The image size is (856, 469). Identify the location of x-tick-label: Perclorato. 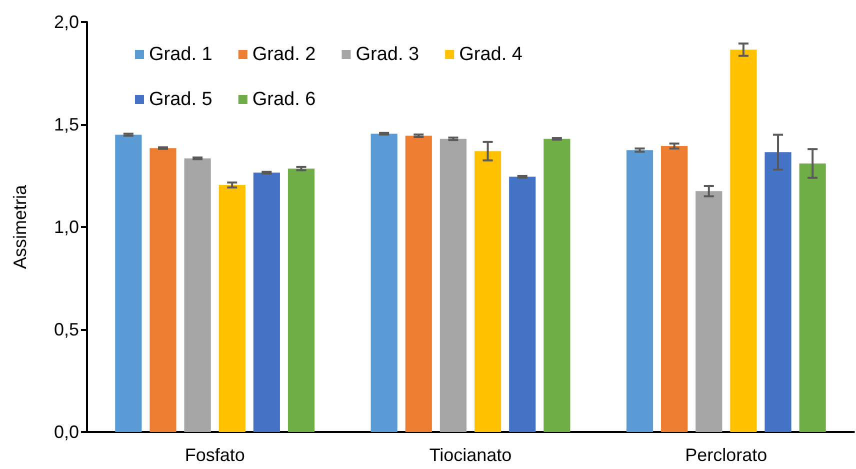
(726, 455).